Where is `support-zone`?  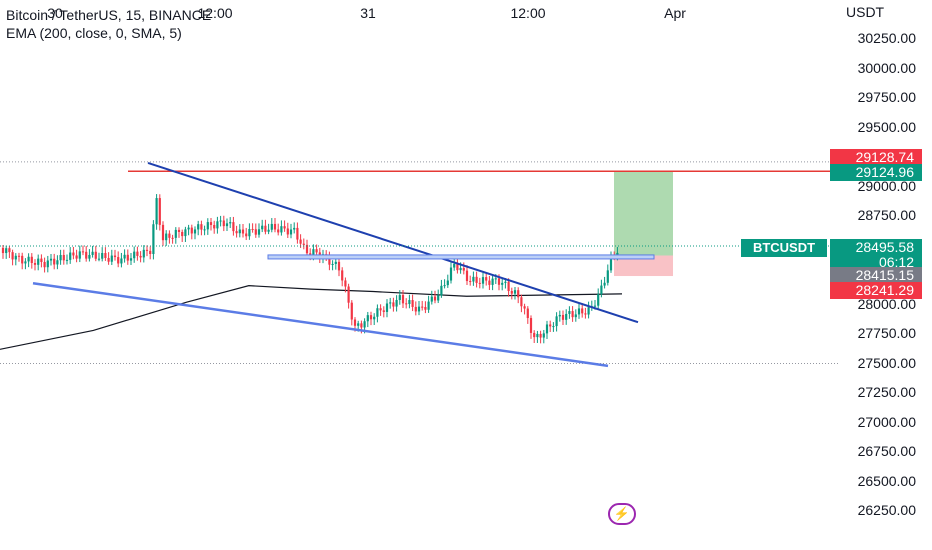 support-zone is located at coordinates (461, 257).